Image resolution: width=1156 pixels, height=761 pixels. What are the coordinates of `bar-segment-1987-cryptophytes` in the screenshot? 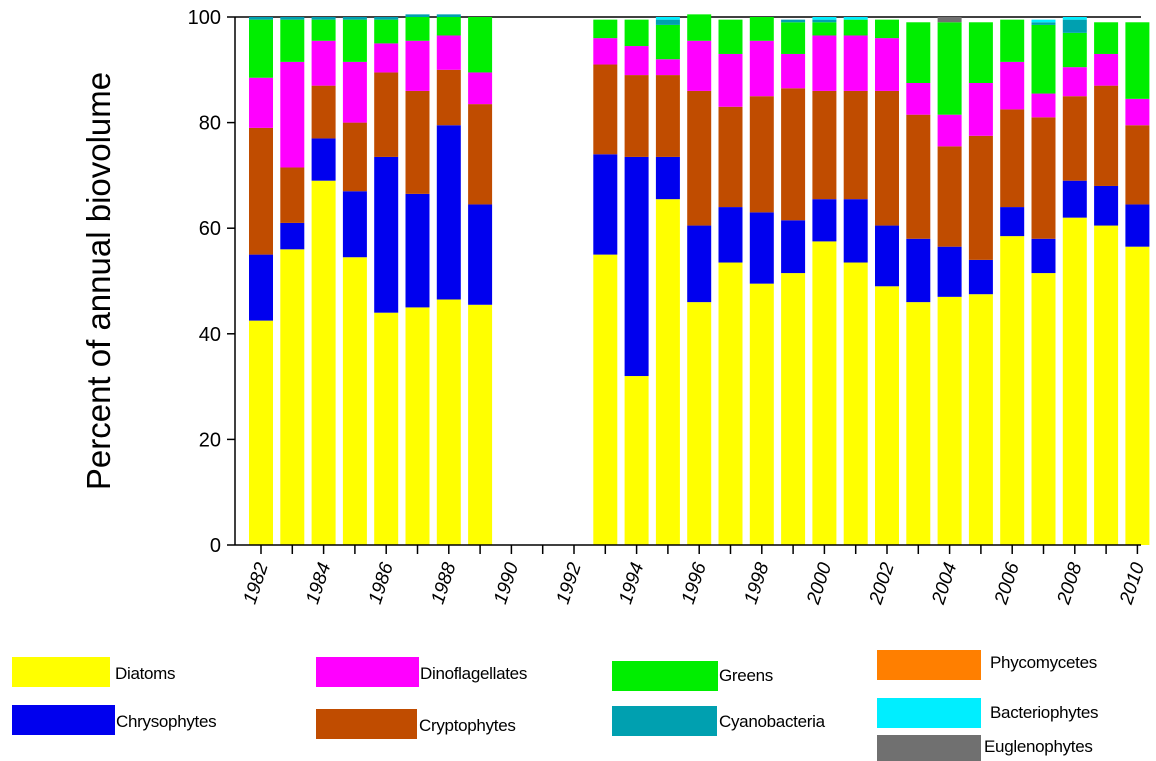 It's located at (417, 142).